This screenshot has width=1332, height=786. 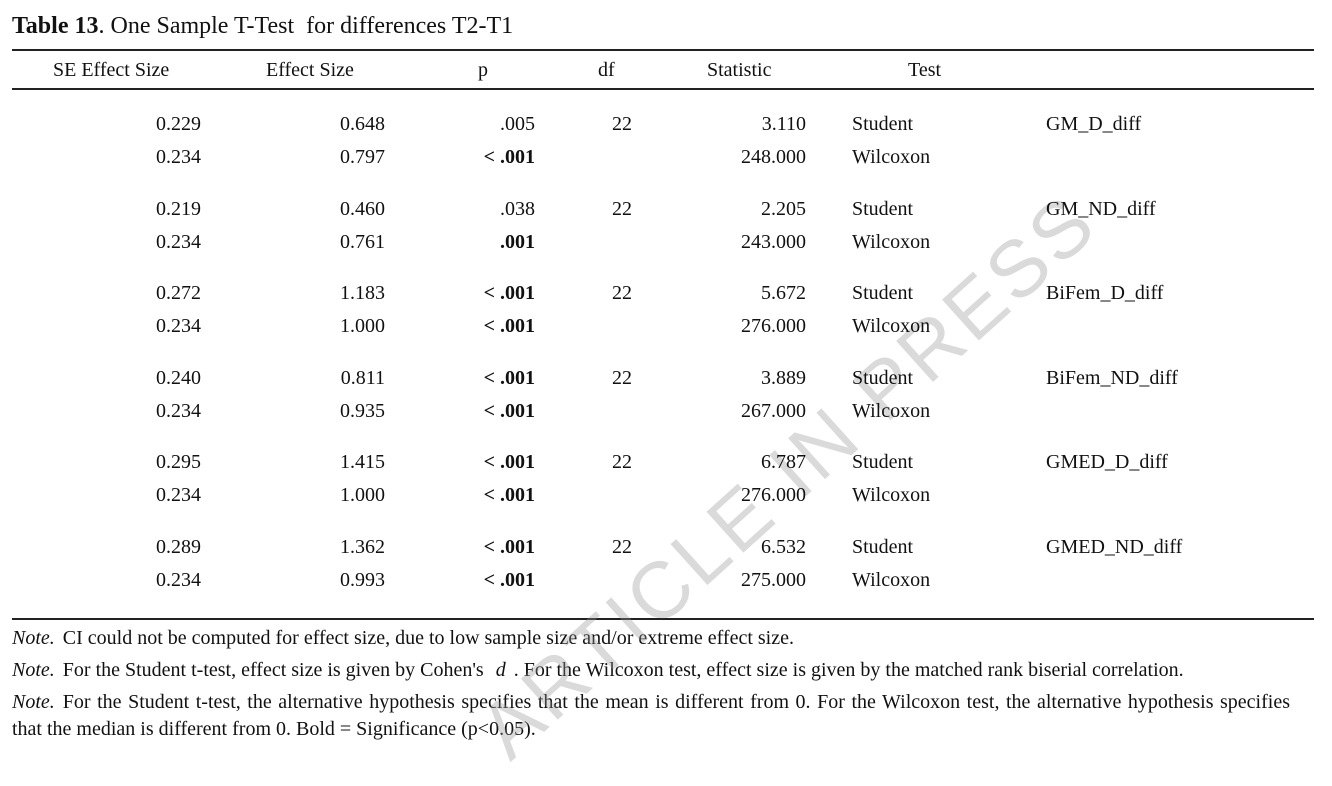 What do you see at coordinates (783, 124) in the screenshot?
I see `cell-statistic: 3.110` at bounding box center [783, 124].